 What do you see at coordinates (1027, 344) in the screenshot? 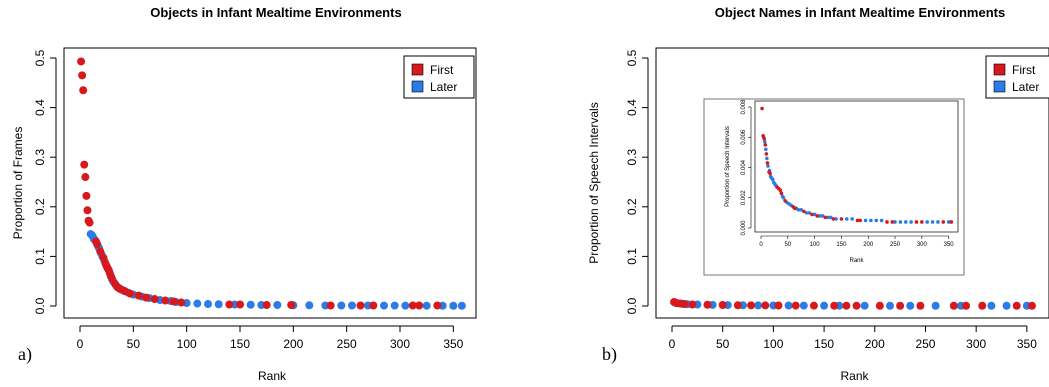
I see `x-tick-label: 350` at bounding box center [1027, 344].